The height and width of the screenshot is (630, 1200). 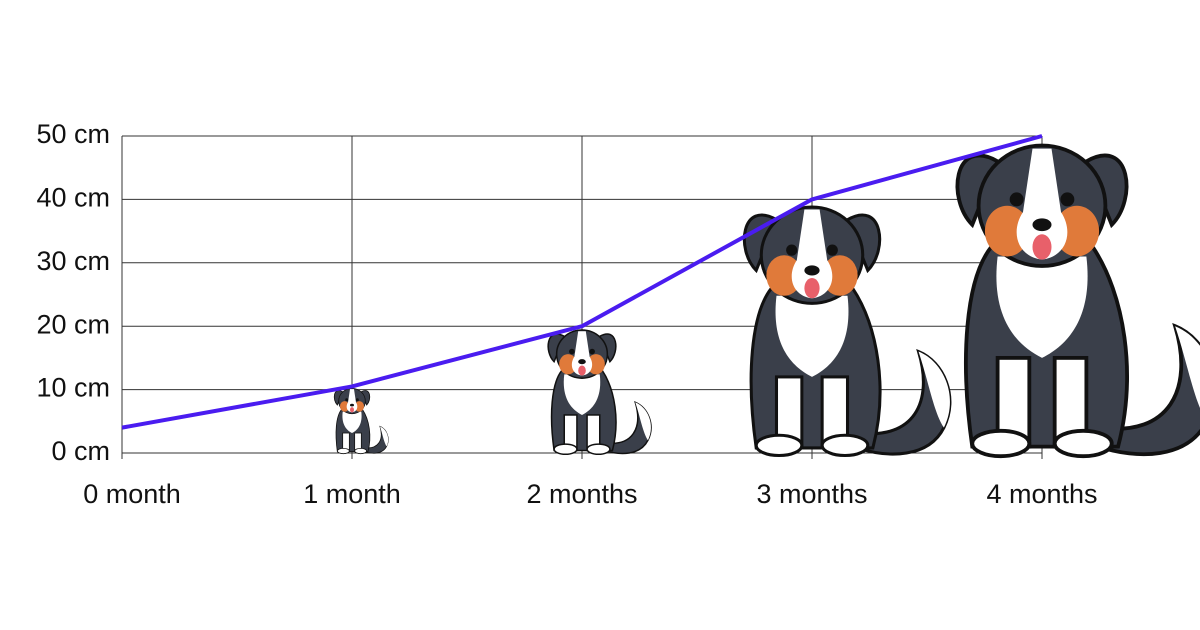 What do you see at coordinates (73, 324) in the screenshot?
I see `y-tick-label: 20 cm` at bounding box center [73, 324].